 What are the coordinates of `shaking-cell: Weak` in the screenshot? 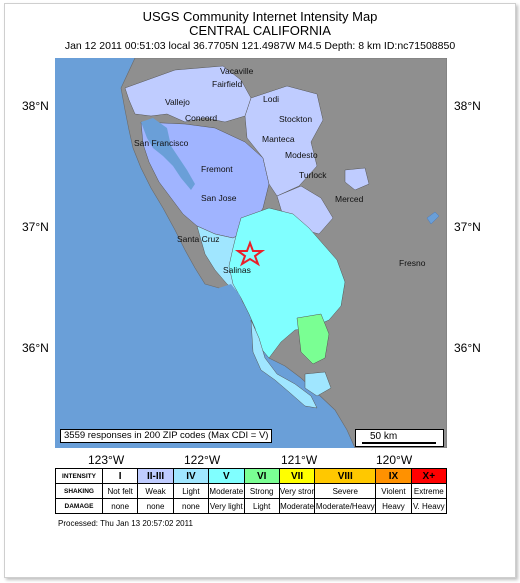 It's located at (155, 491).